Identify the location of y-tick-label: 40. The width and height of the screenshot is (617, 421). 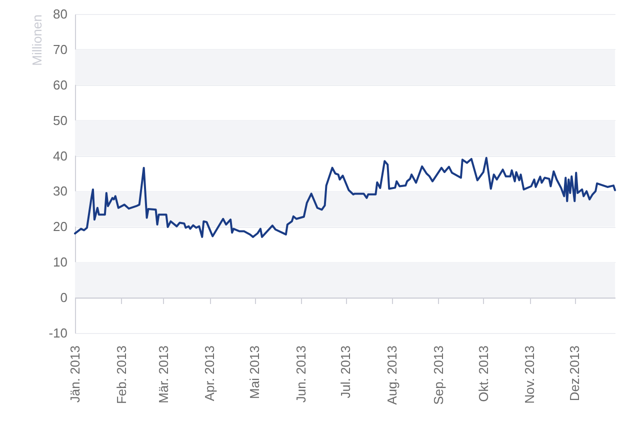
(60, 156).